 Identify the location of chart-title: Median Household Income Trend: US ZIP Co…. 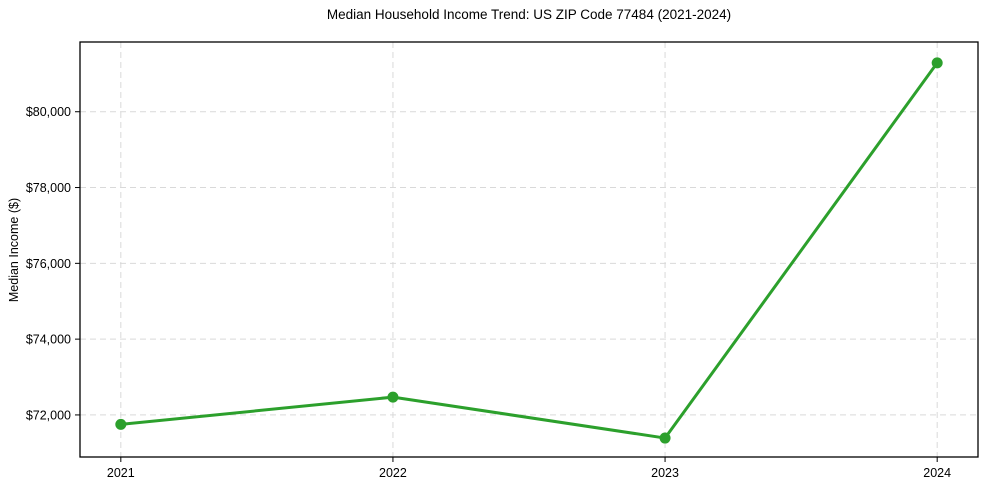
(529, 14).